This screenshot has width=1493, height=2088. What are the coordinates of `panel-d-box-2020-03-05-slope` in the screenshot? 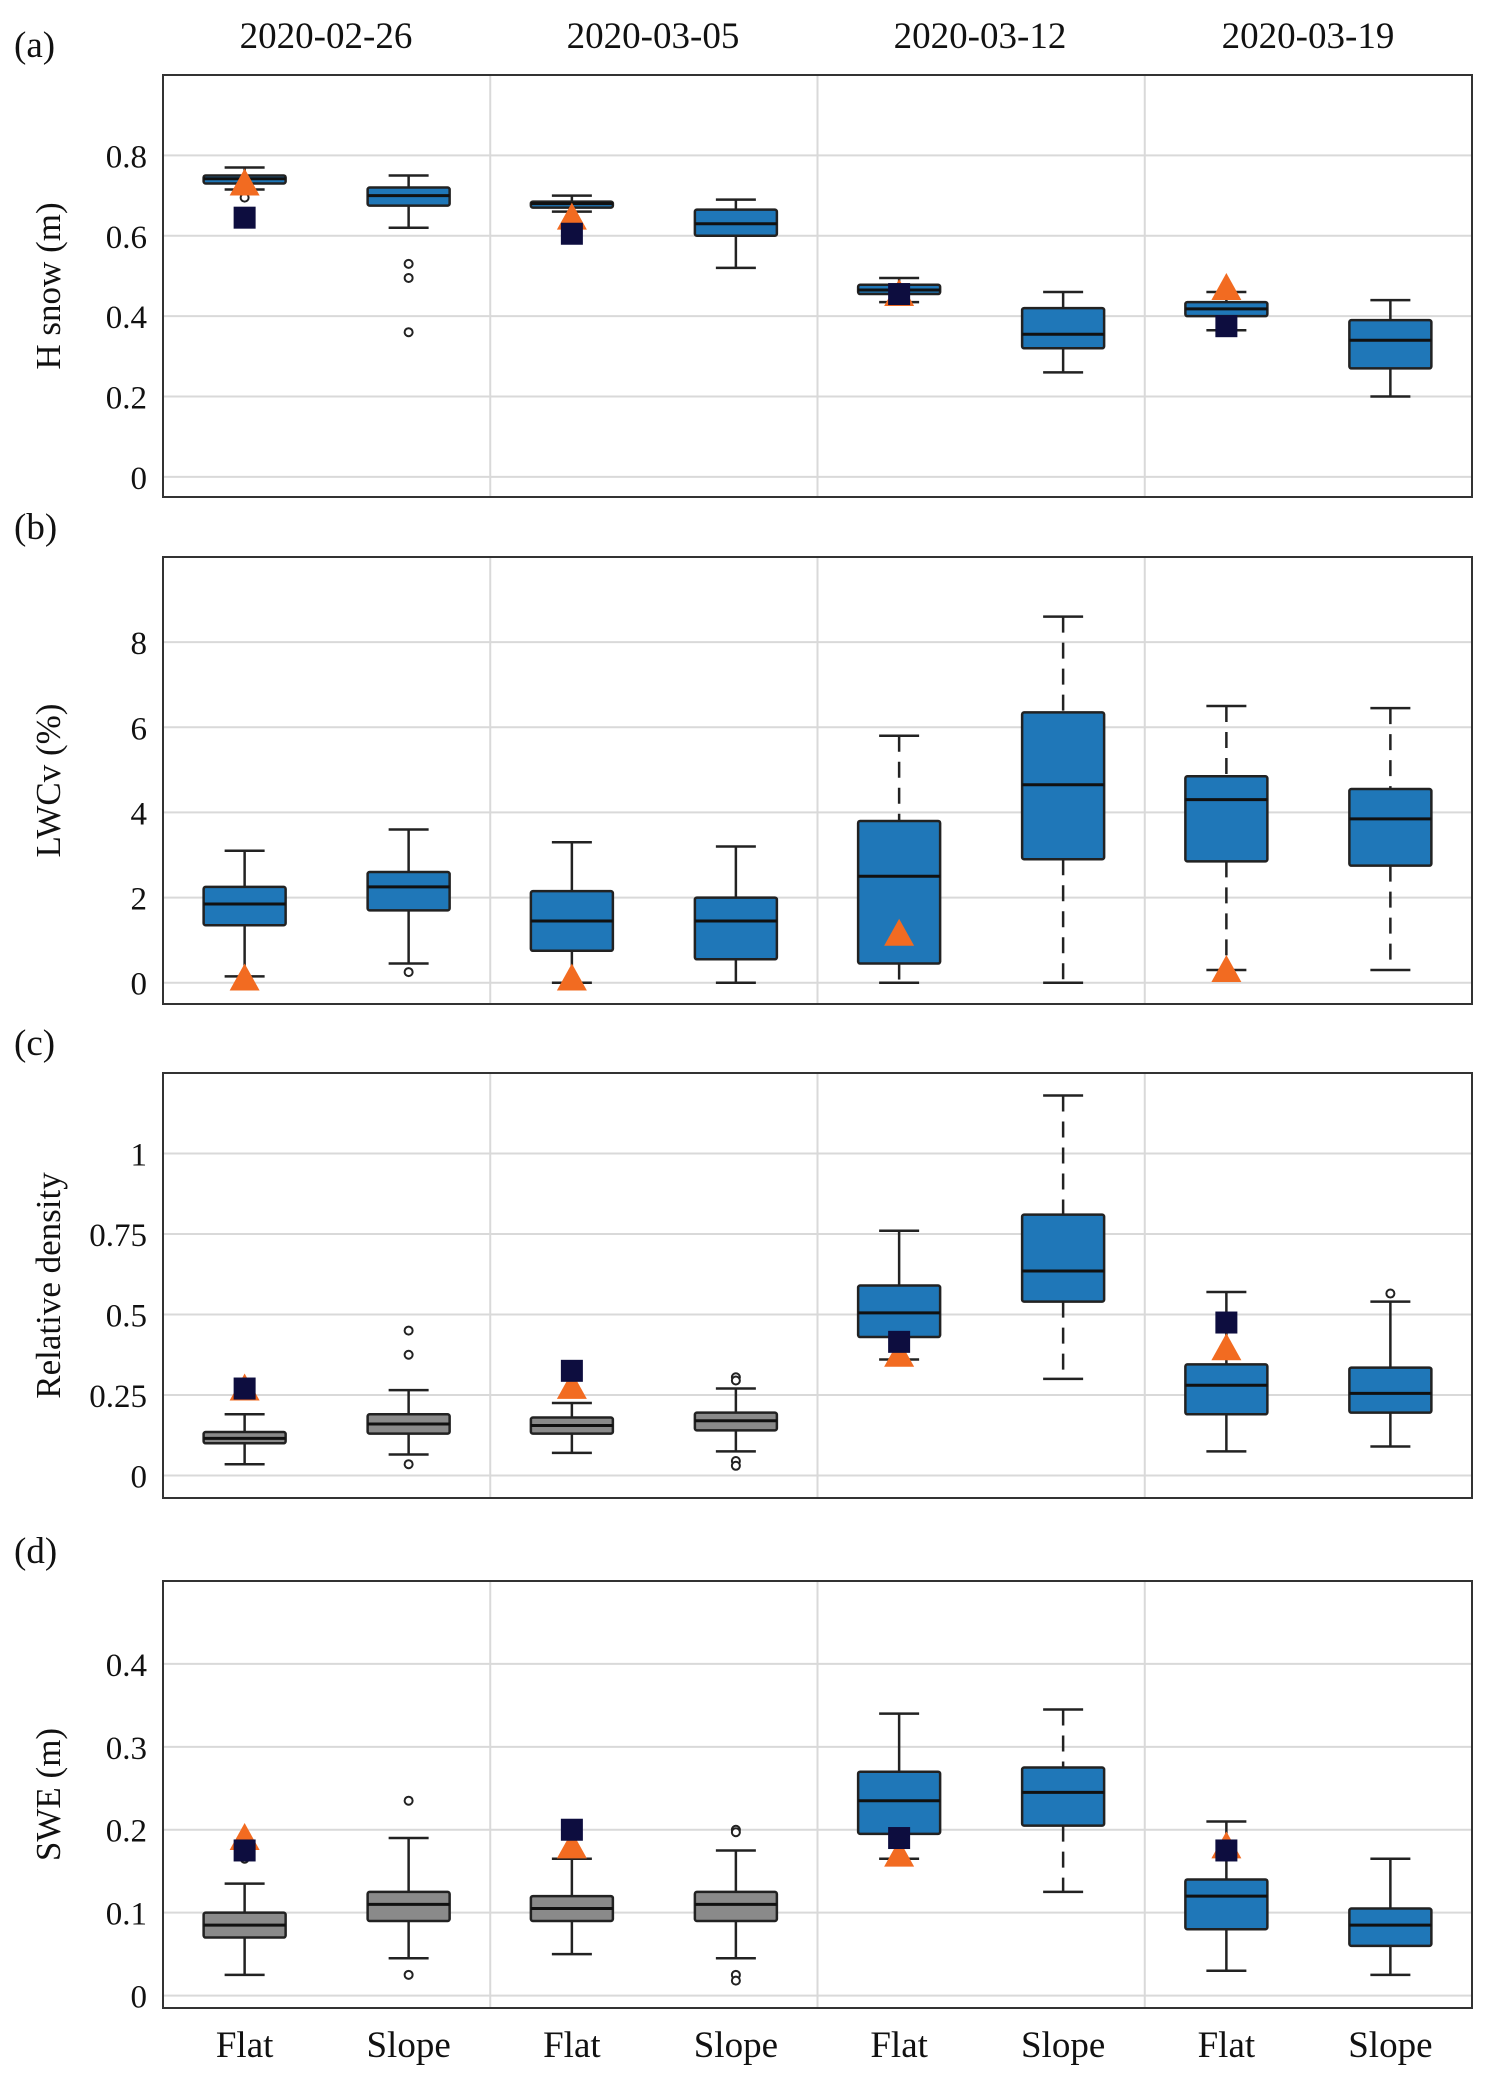 It's located at (736, 1905).